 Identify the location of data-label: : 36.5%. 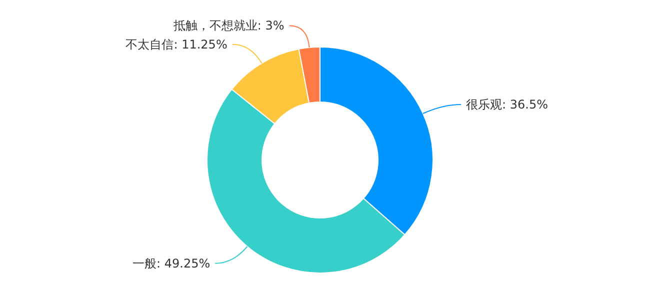
(525, 104).